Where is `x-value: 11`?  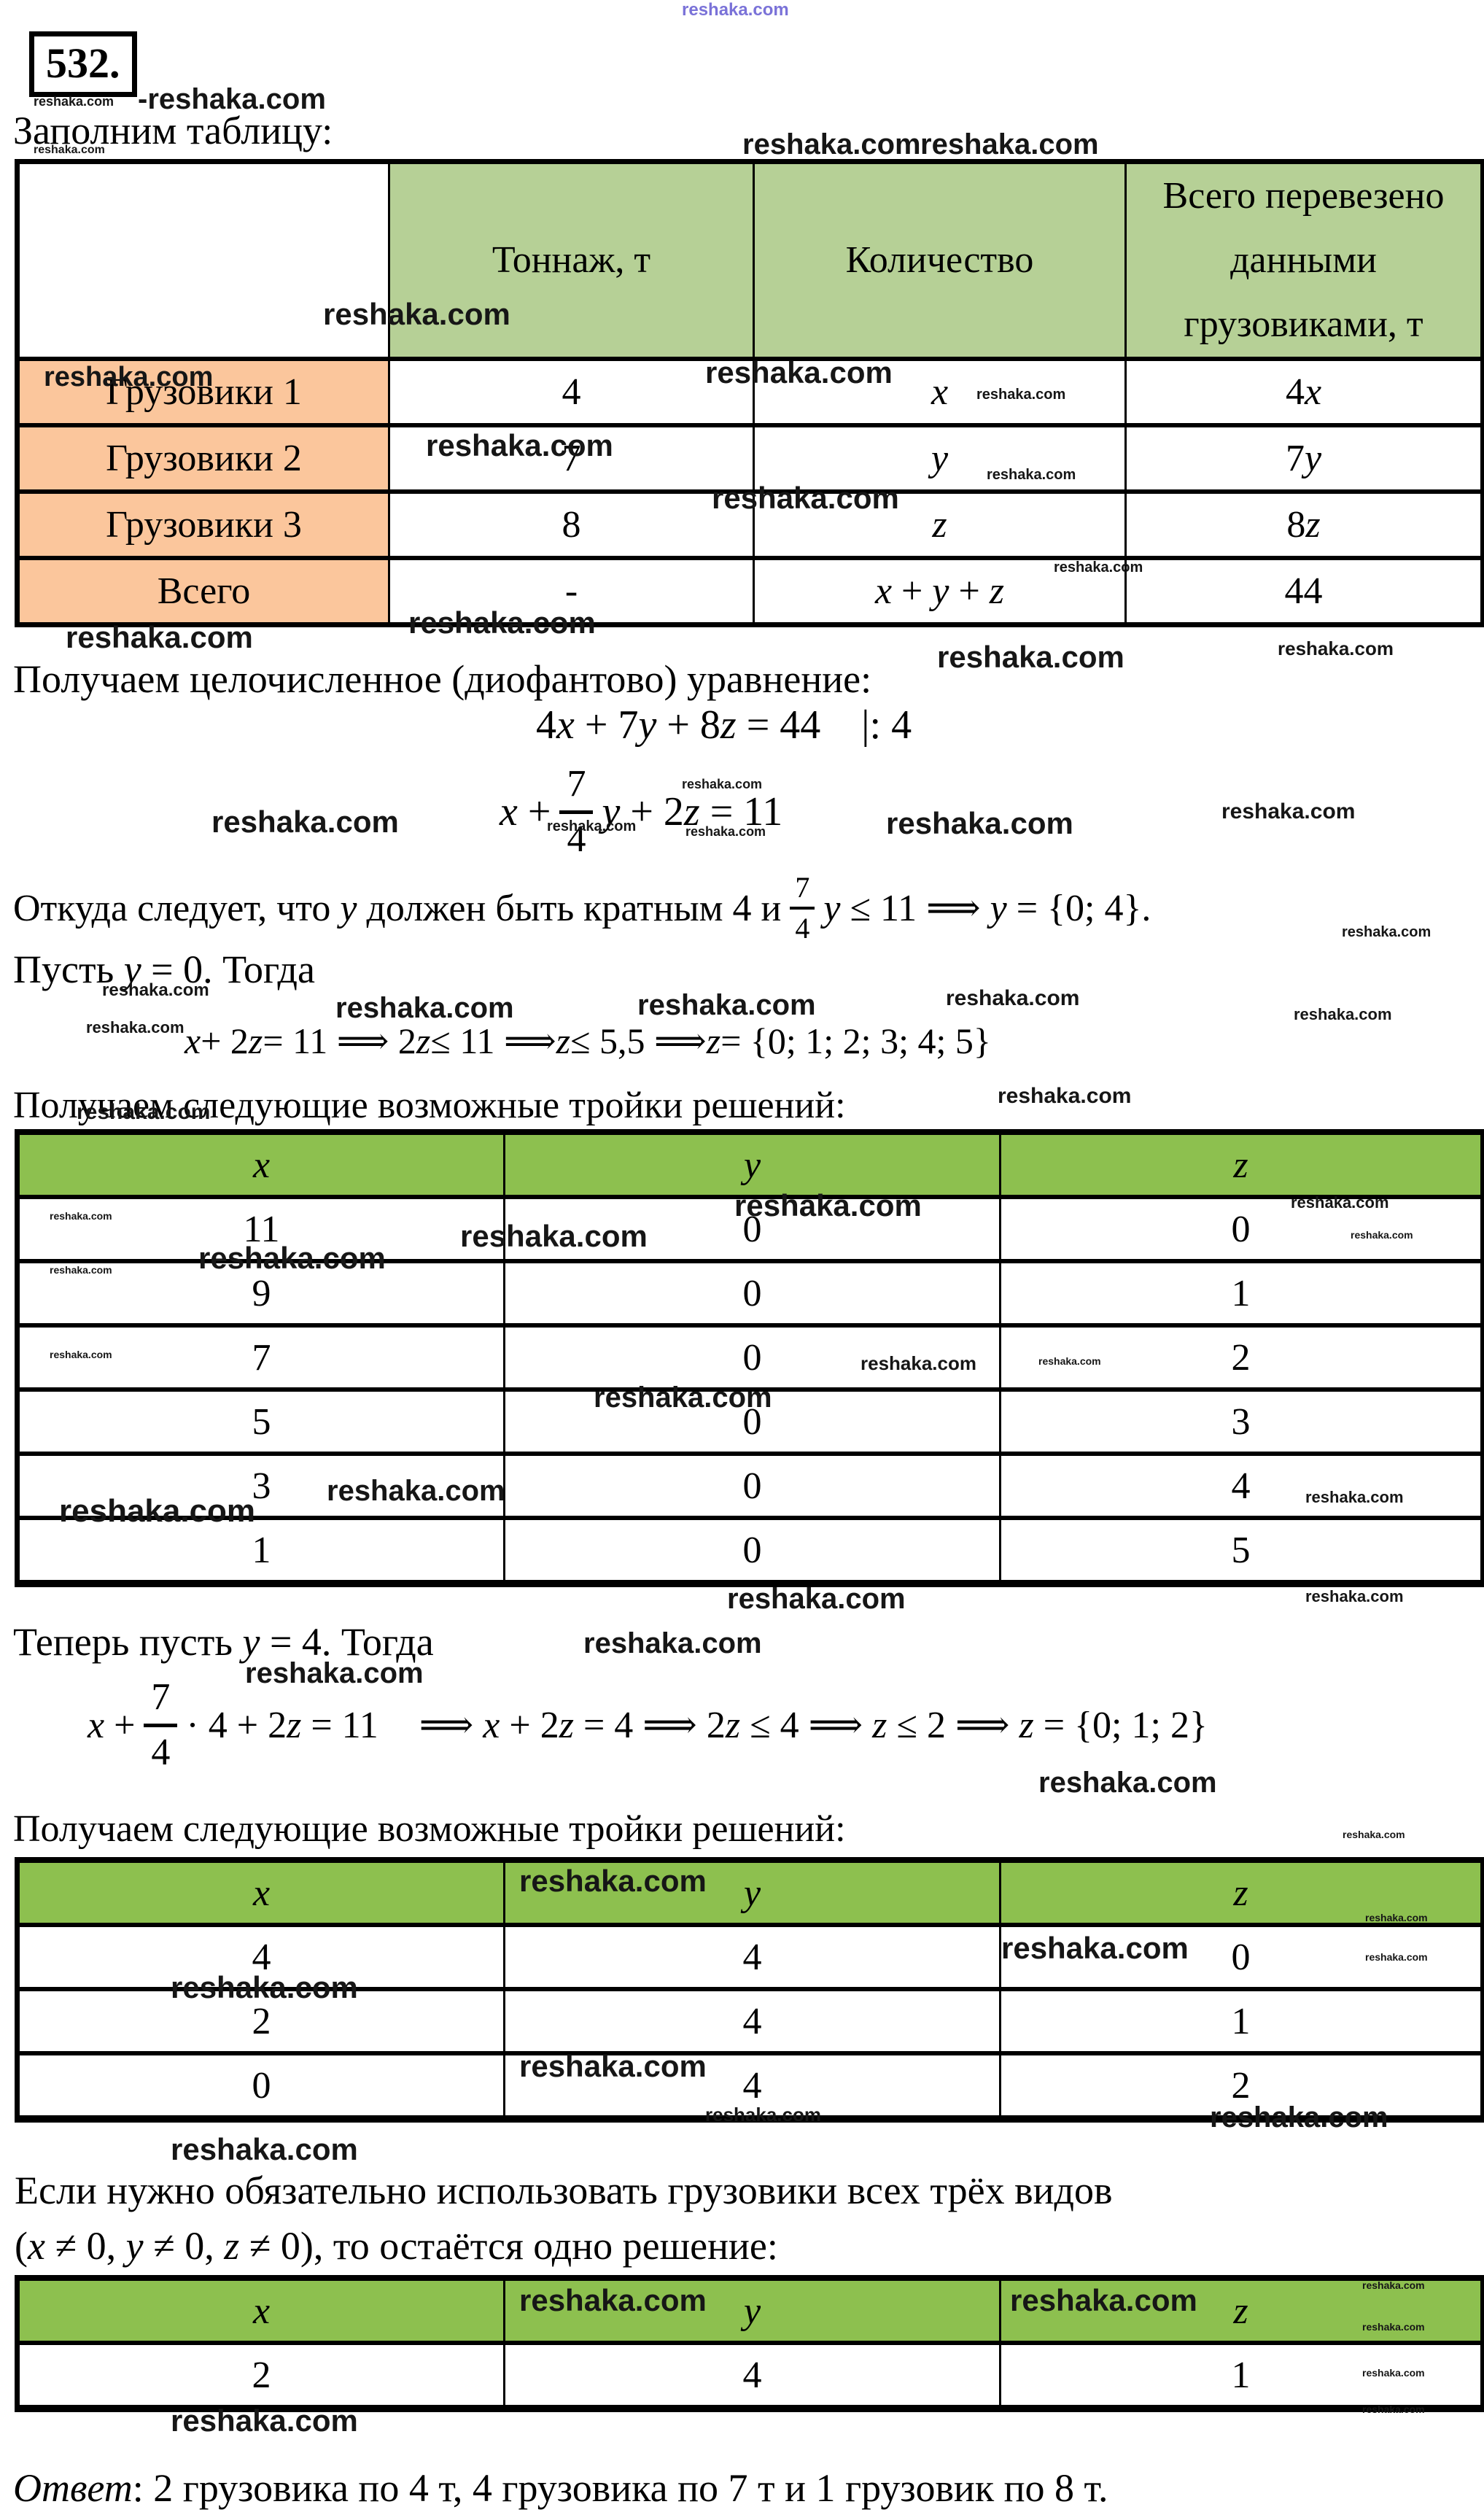
x-value: 11 is located at coordinates (260, 1229).